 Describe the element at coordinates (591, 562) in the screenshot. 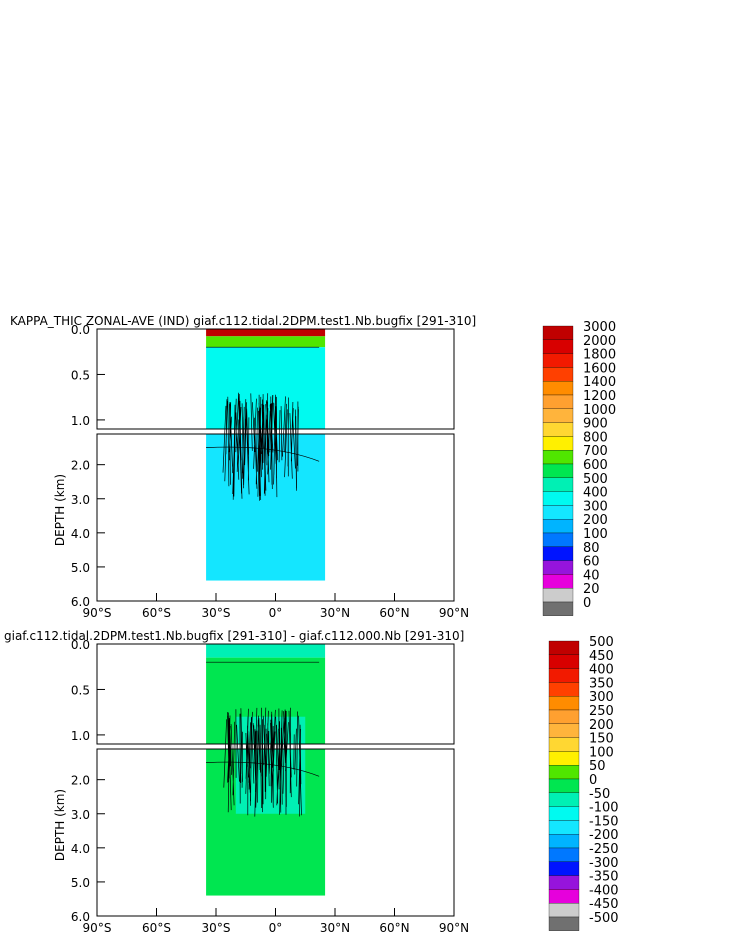

I see `colorbar-label: 60` at that location.